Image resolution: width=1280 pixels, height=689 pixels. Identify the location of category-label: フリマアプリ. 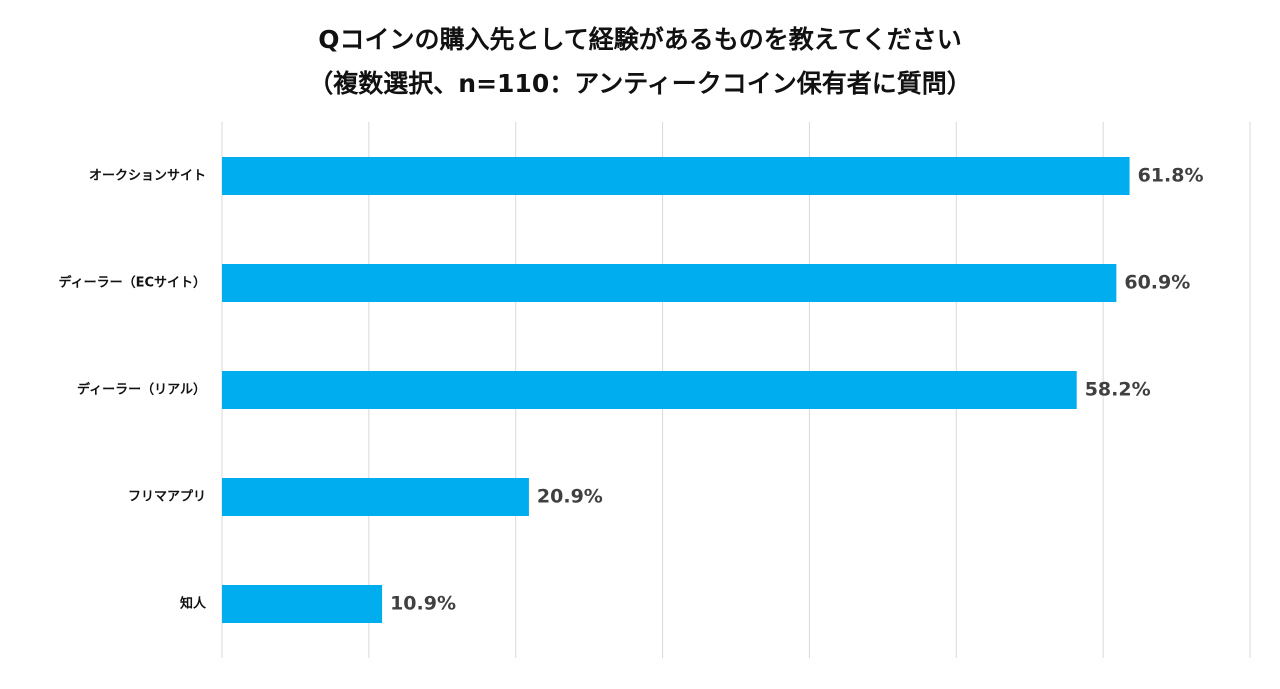
(167, 497).